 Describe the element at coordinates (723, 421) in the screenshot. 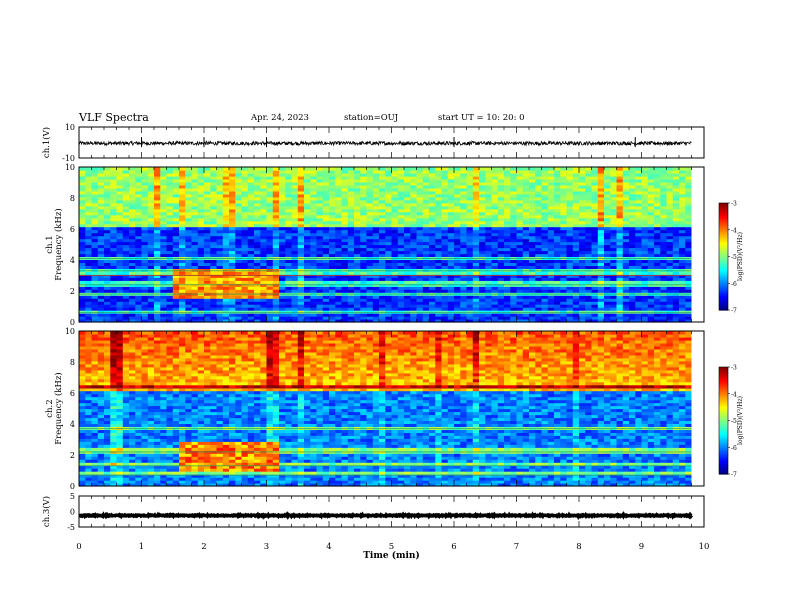

I see `colorbar-ch2-spectrogram` at that location.